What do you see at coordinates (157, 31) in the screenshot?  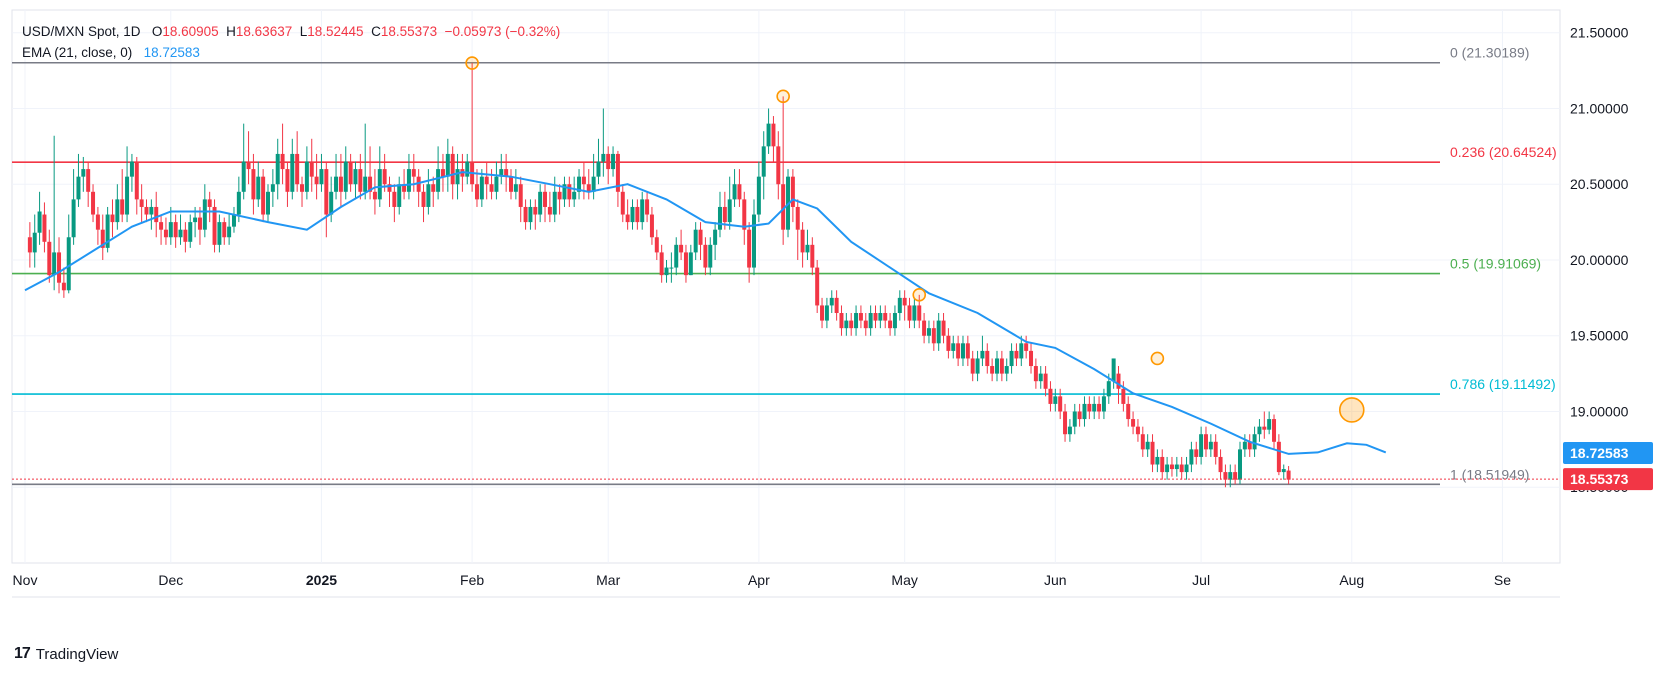 I see `open-label: O` at bounding box center [157, 31].